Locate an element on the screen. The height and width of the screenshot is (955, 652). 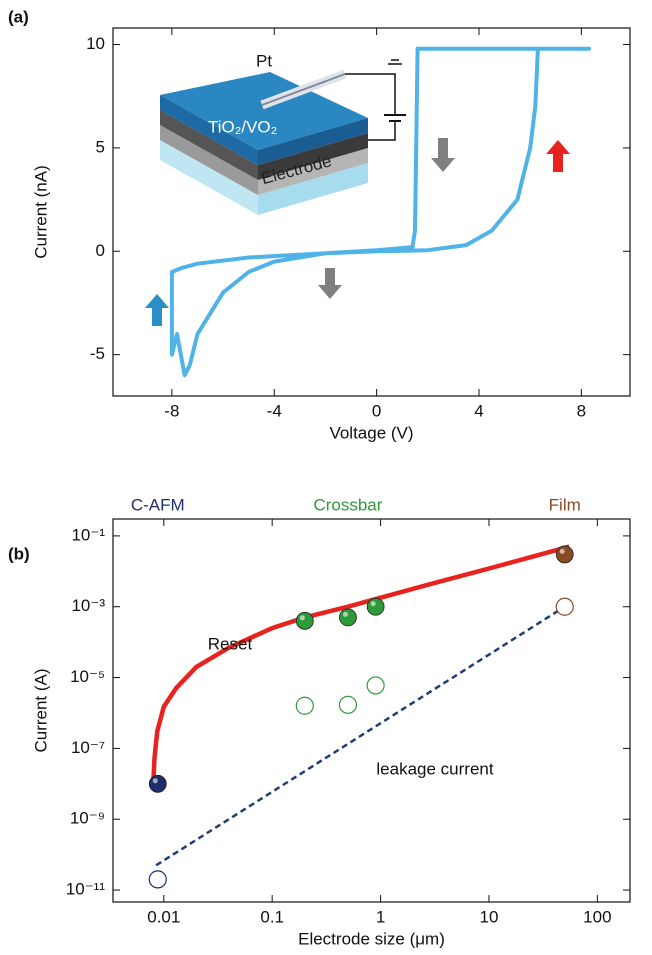
y-tick-label: 10⁻³ is located at coordinates (88, 605).